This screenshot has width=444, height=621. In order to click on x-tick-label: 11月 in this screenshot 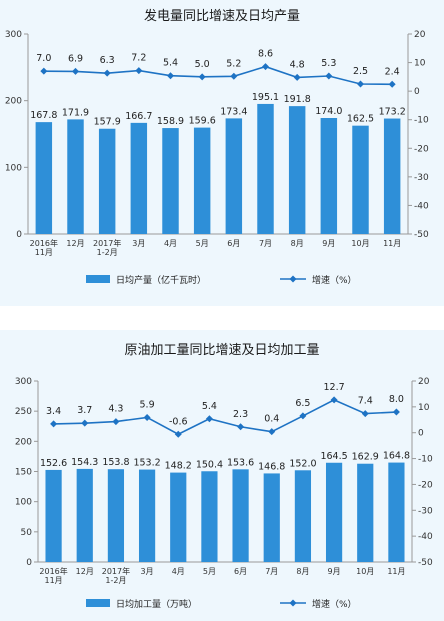, I will do `click(396, 571)`.